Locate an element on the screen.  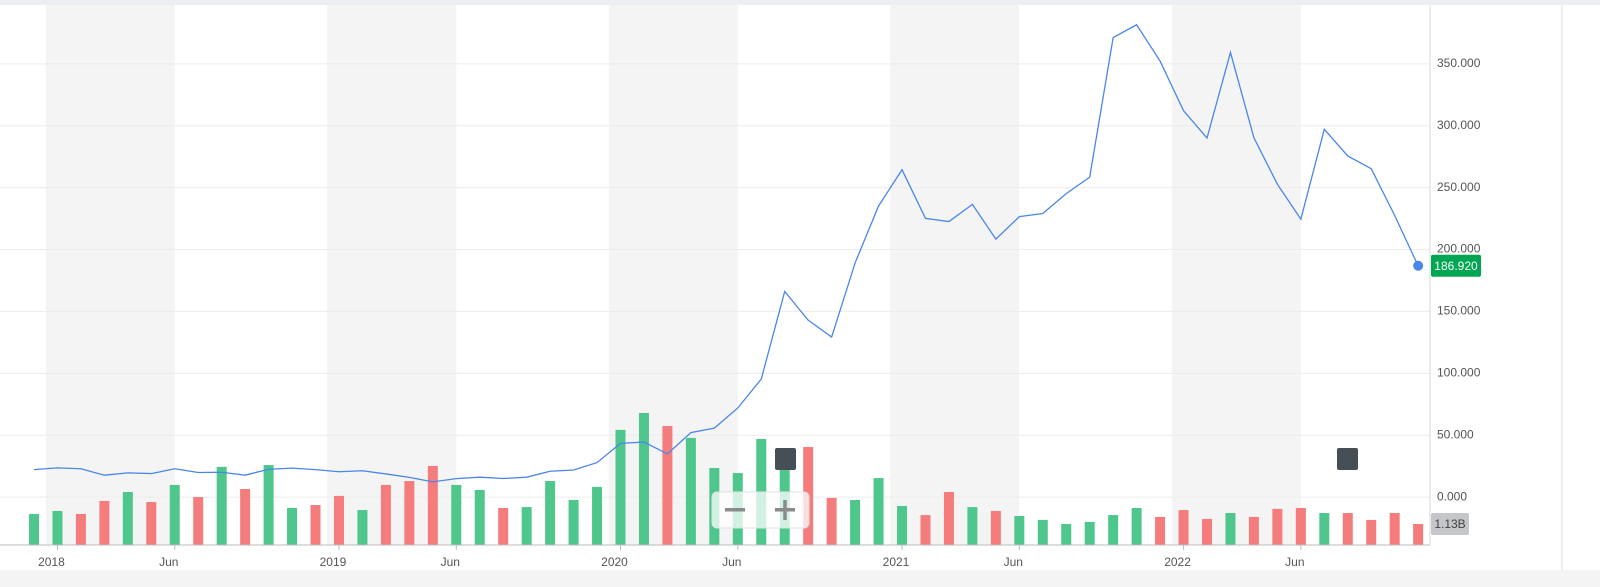
y-tick-label: 100.000 is located at coordinates (1459, 372).